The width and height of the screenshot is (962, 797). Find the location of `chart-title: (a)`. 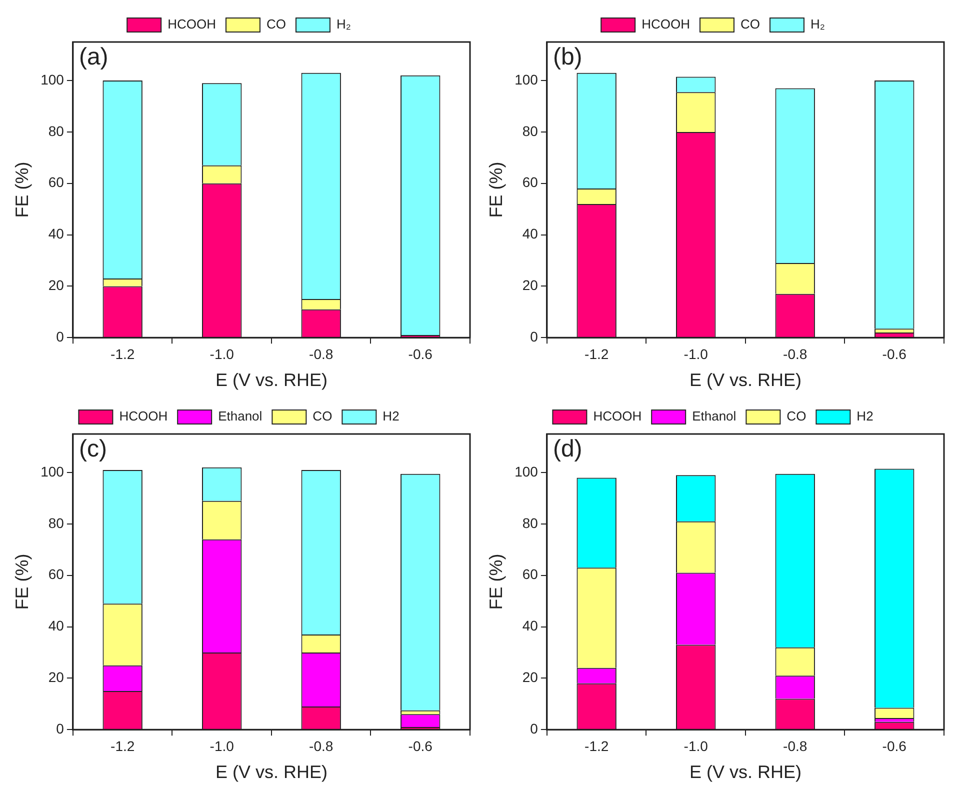

chart-title: (a) is located at coordinates (93, 57).